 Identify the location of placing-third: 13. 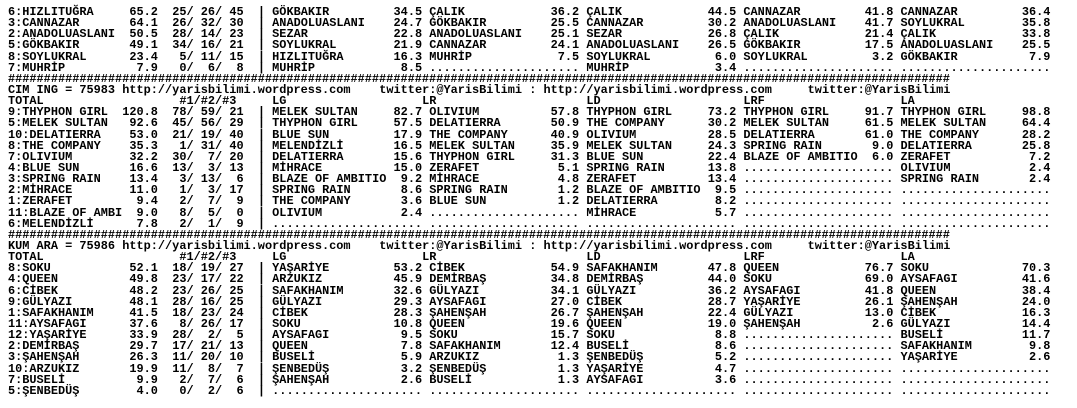
(236, 167).